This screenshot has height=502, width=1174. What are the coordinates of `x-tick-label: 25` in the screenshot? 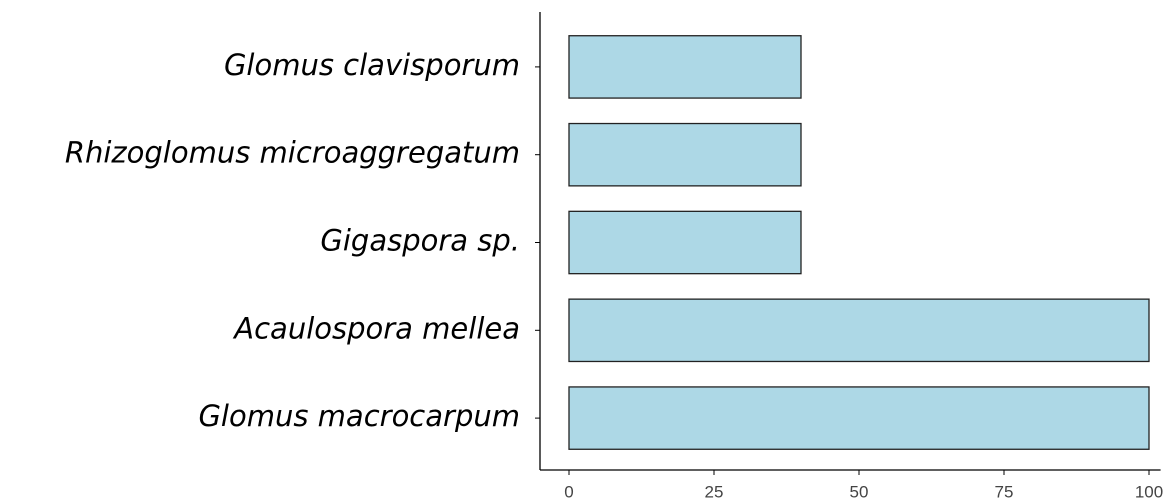 It's located at (714, 491).